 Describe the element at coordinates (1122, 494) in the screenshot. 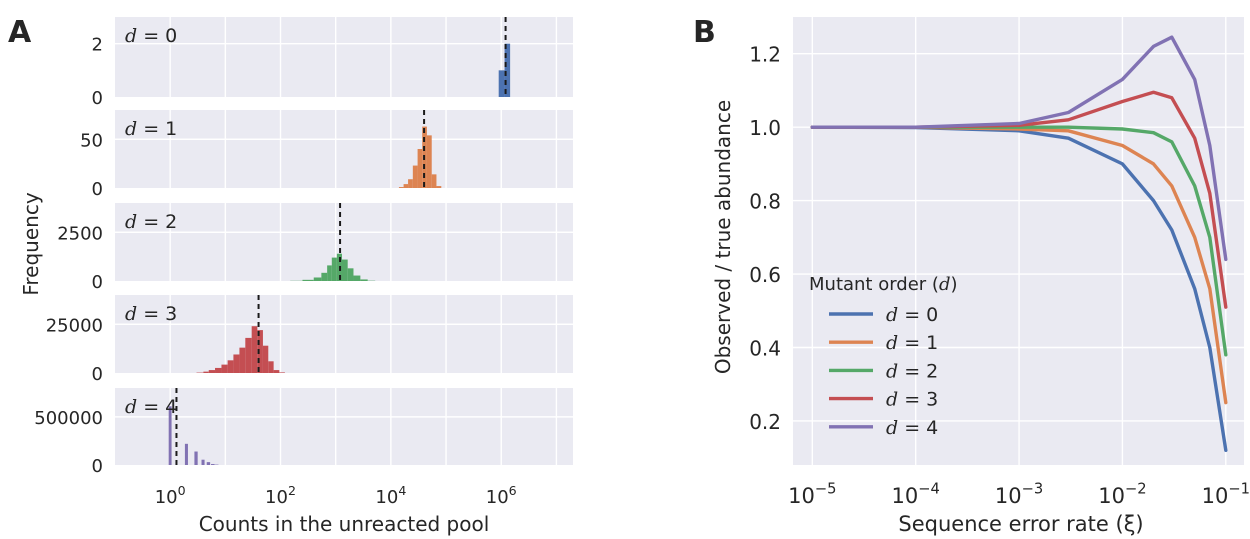

I see `x-tick-label: 10⁻²` at that location.